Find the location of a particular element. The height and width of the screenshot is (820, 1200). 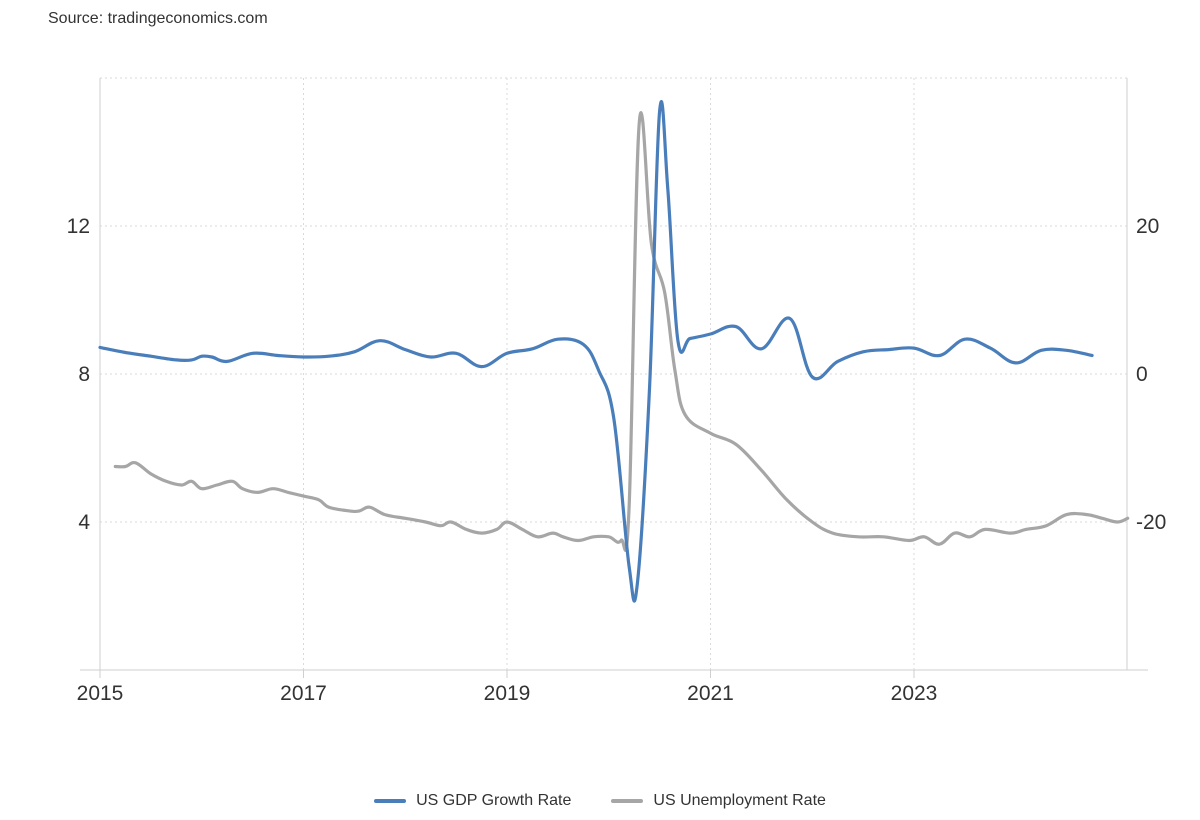

legend-label-gdp: US GDP Growth Rate is located at coordinates (494, 800).